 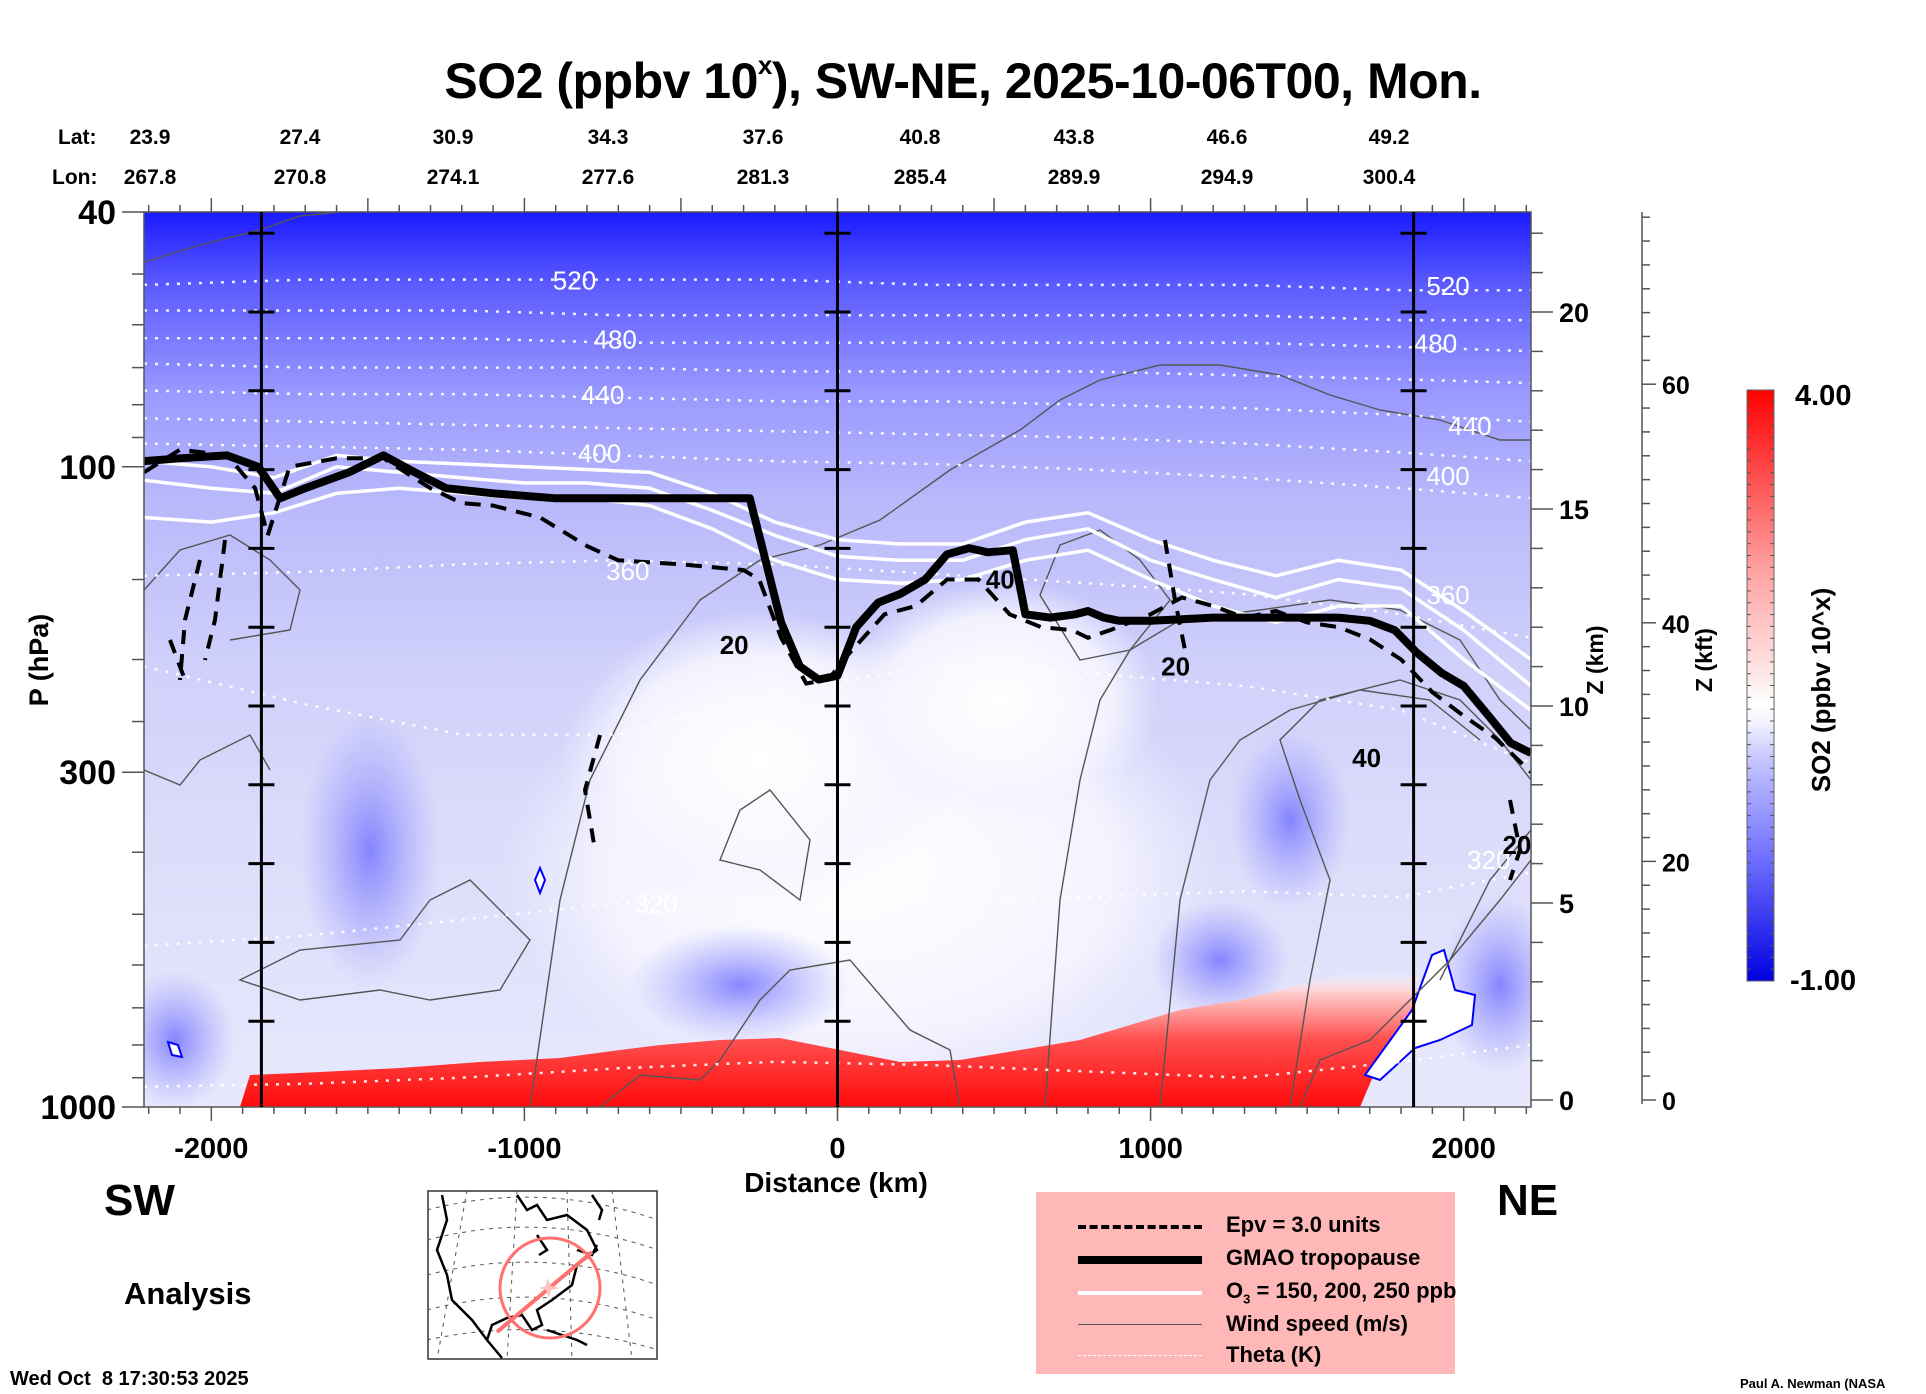 I want to click on lat-value: 43.8, so click(x=1074, y=137).